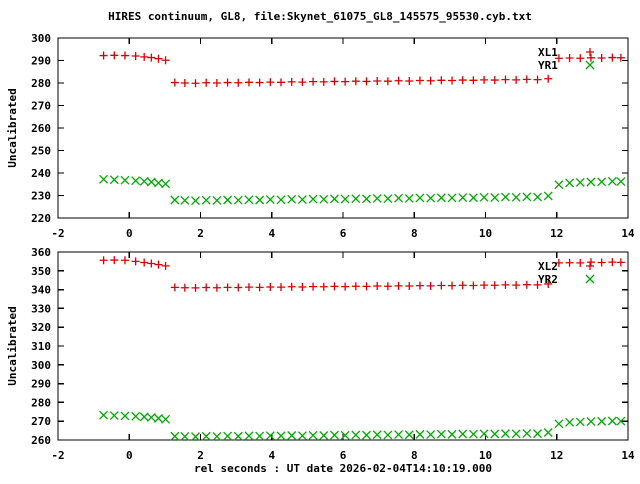  What do you see at coordinates (41, 346) in the screenshot?
I see `y-tick-label: 310` at bounding box center [41, 346].